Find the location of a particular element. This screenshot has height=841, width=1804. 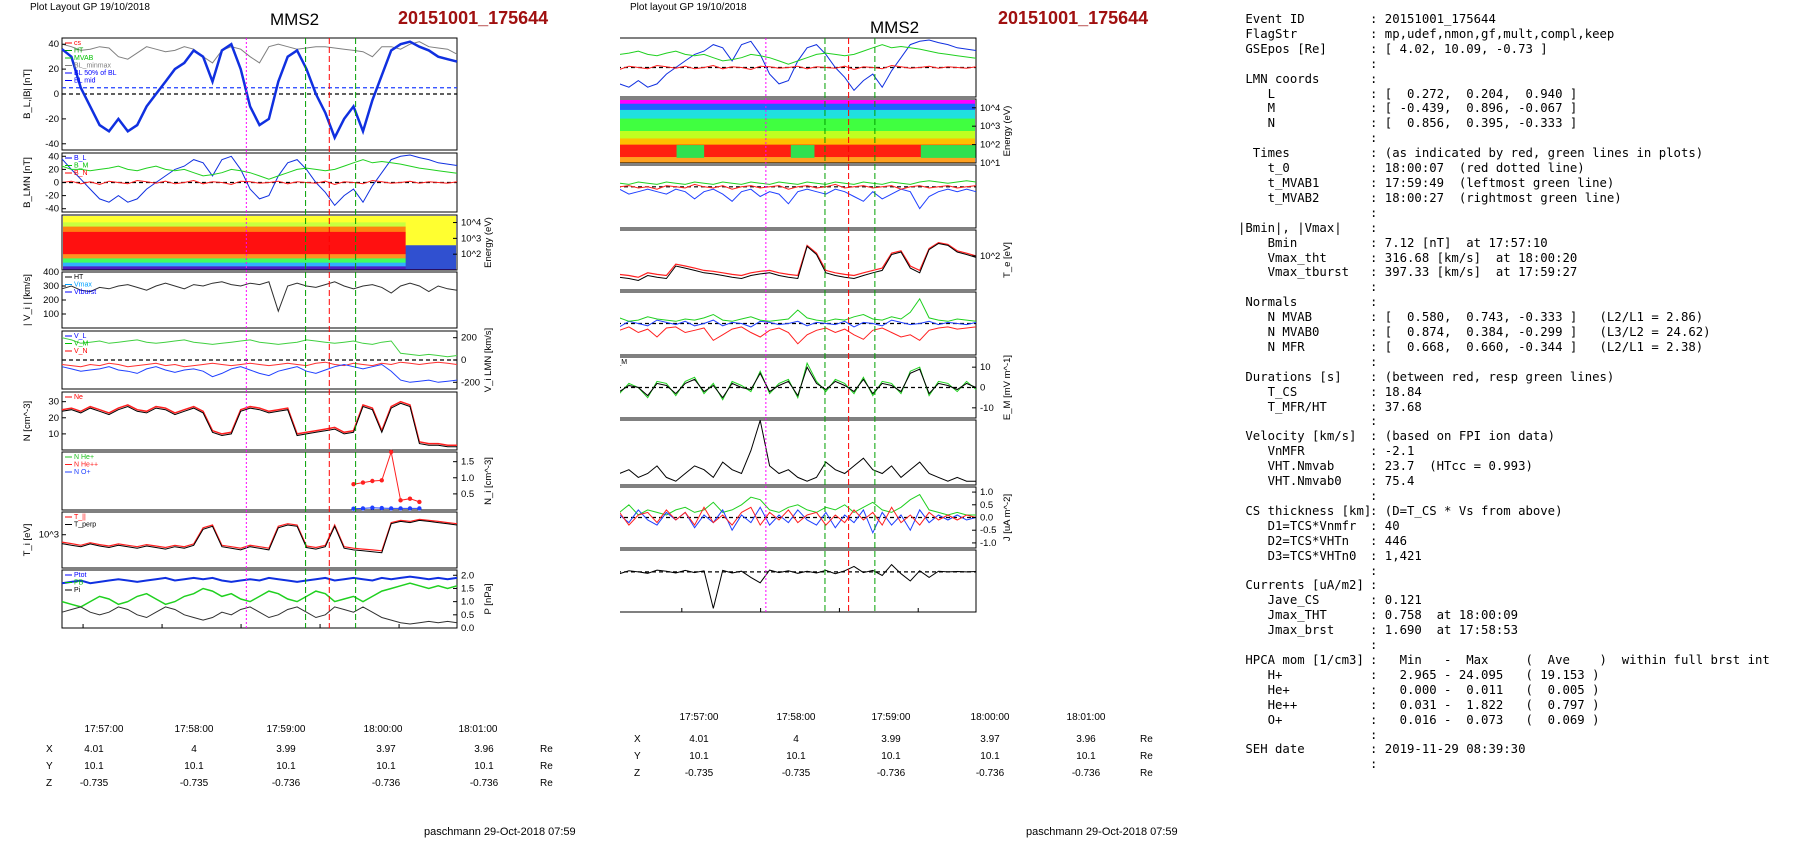

info-row: Bmin: 7.12 [nT] at 17:57:10 is located at coordinates (1504, 243).